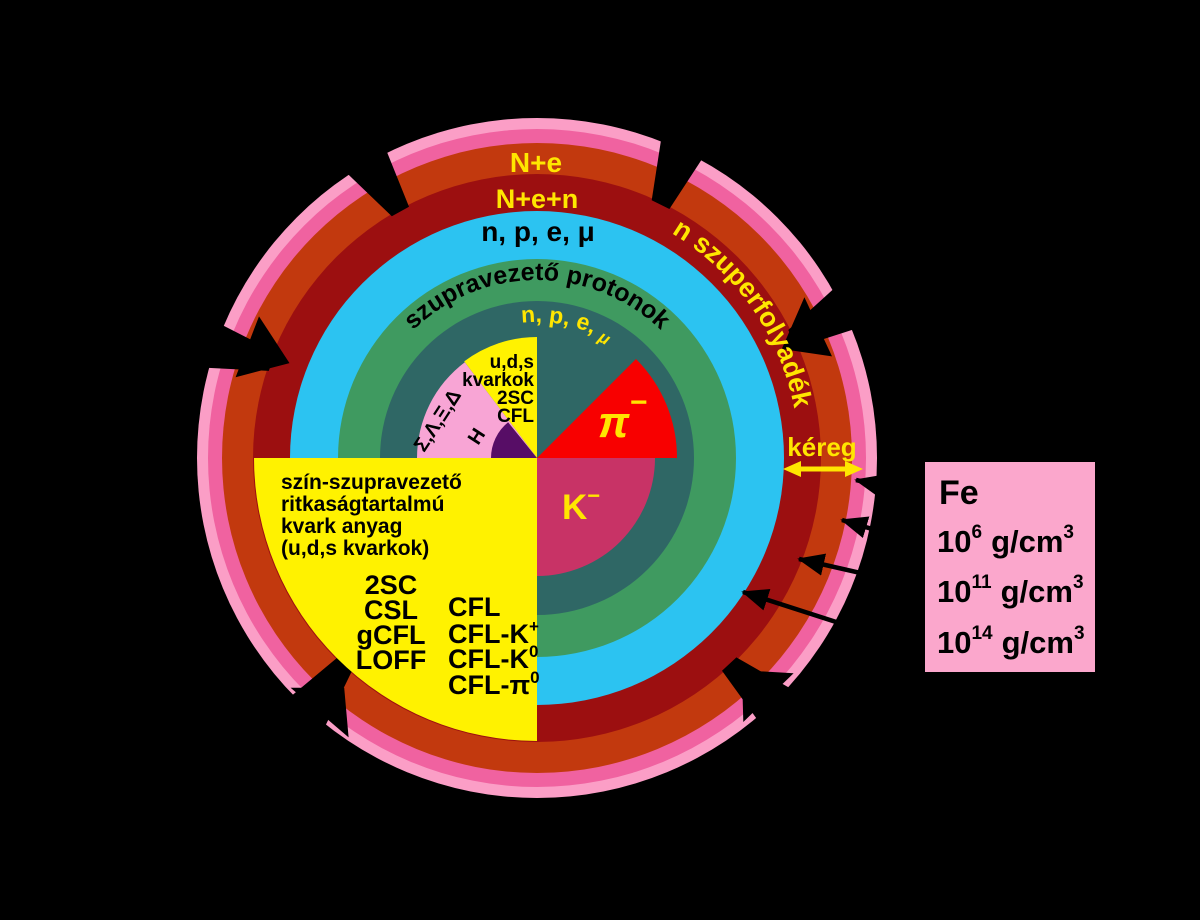 Image resolution: width=1200 pixels, height=920 pixels. Describe the element at coordinates (362, 504) in the screenshot. I see `quark-description-line-2: ritkaságtartalmú` at that location.